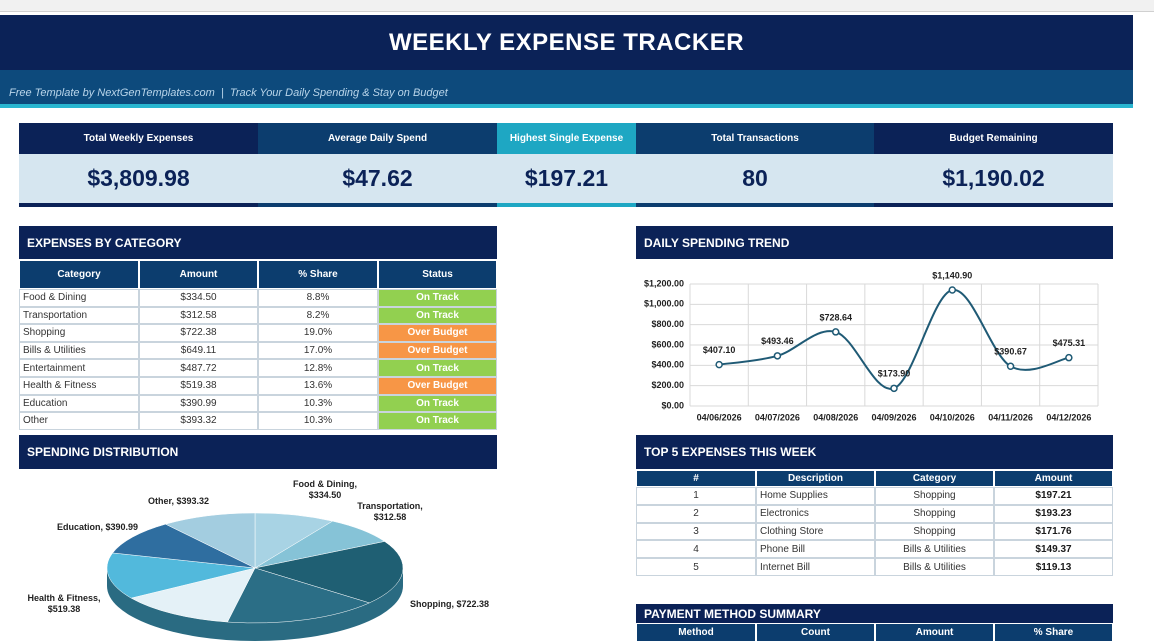  What do you see at coordinates (318, 368) in the screenshot?
I see `table-cell: 12.8%` at bounding box center [318, 368].